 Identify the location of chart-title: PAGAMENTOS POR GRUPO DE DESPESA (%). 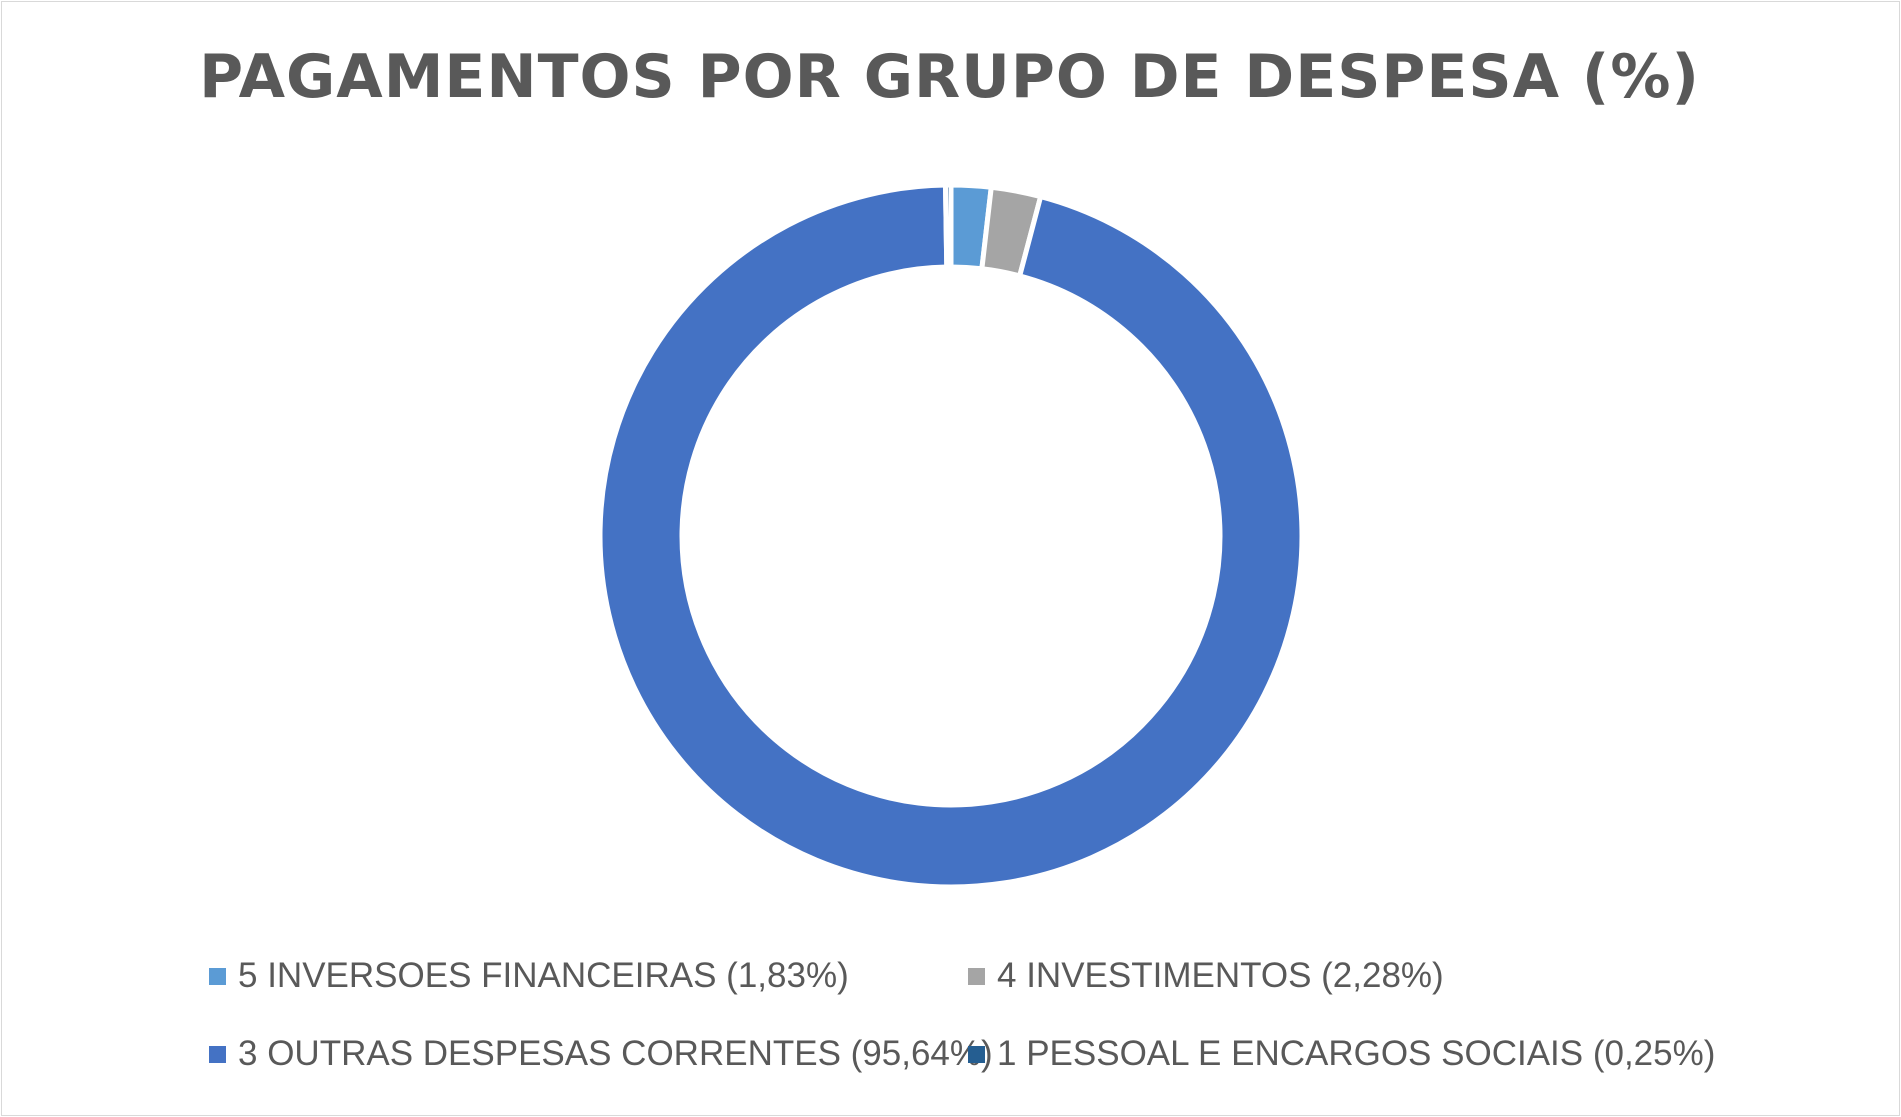
(949, 77).